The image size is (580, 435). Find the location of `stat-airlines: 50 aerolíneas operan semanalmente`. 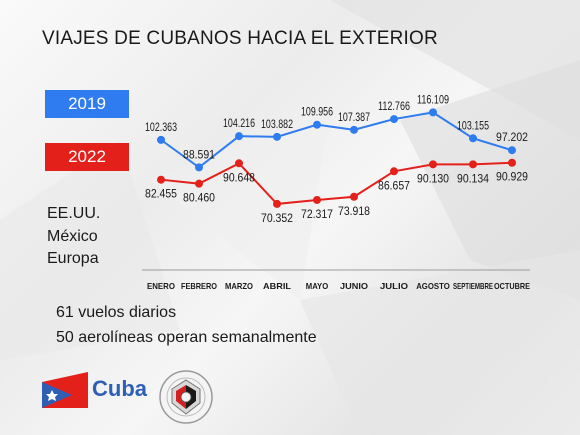

stat-airlines: 50 aerolíneas operan semanalmente is located at coordinates (186, 337).